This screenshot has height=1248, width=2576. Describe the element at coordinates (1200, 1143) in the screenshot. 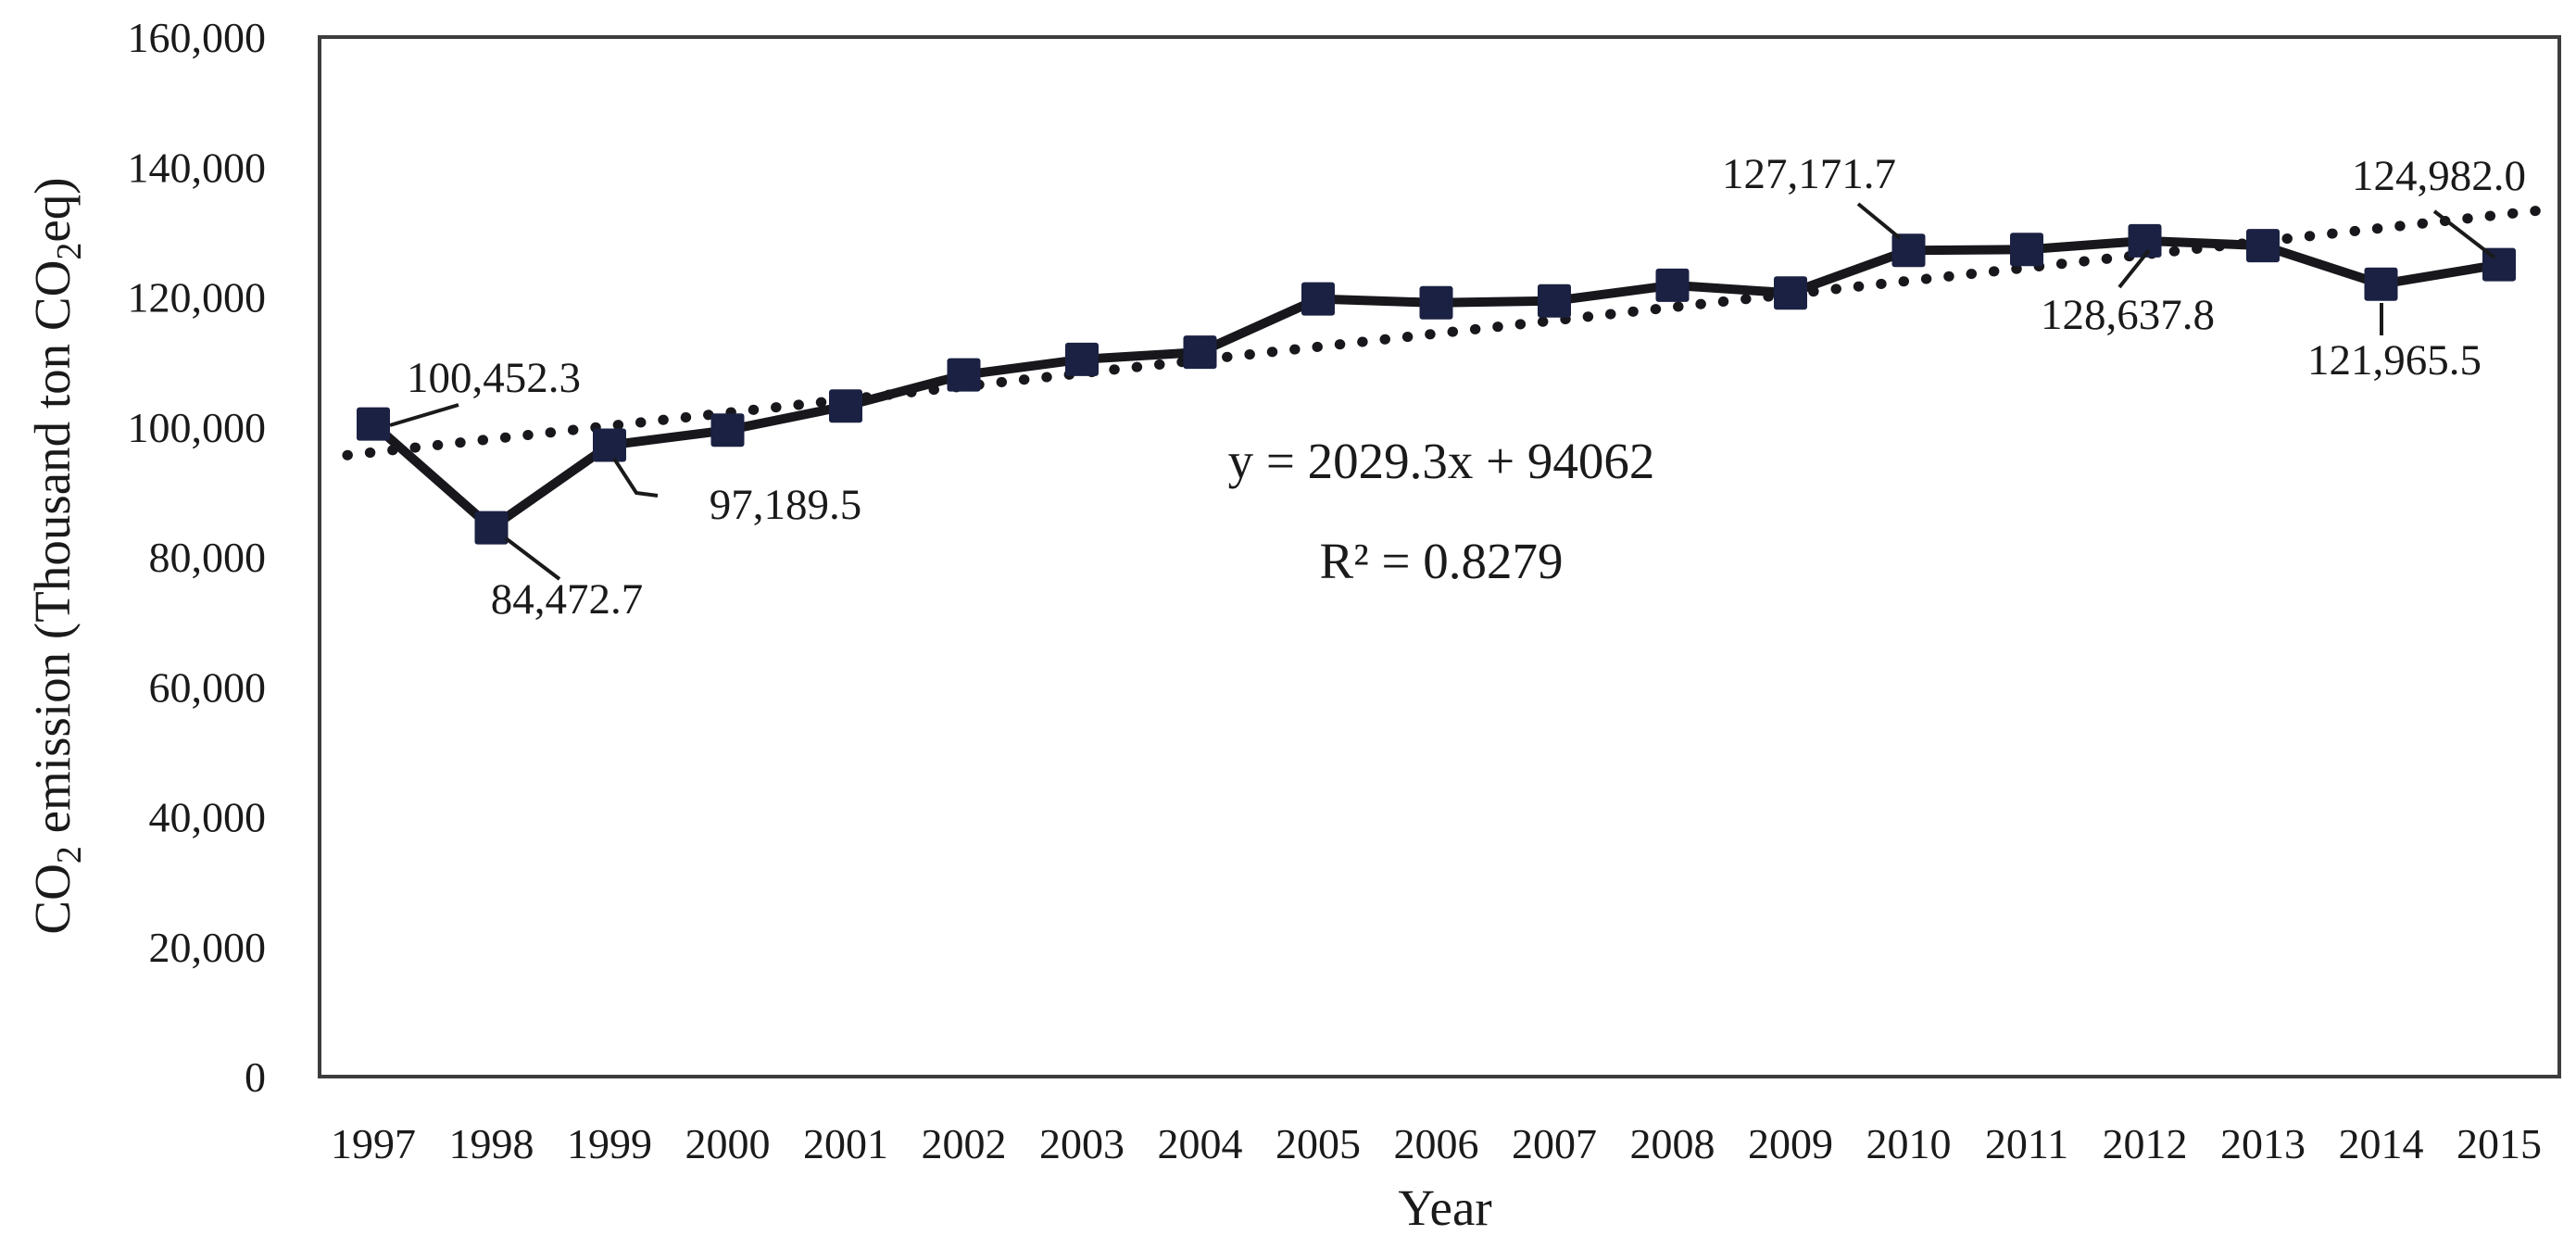

I see `x-tick-label: 2004` at that location.